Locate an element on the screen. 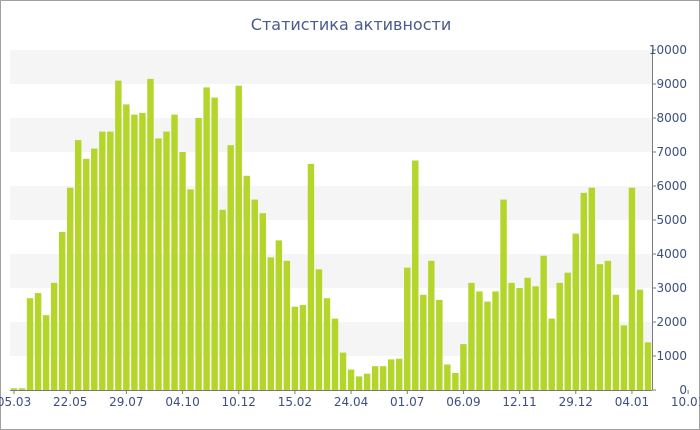 The height and width of the screenshot is (430, 700). y-tick-label: 7000 is located at coordinates (671, 152).